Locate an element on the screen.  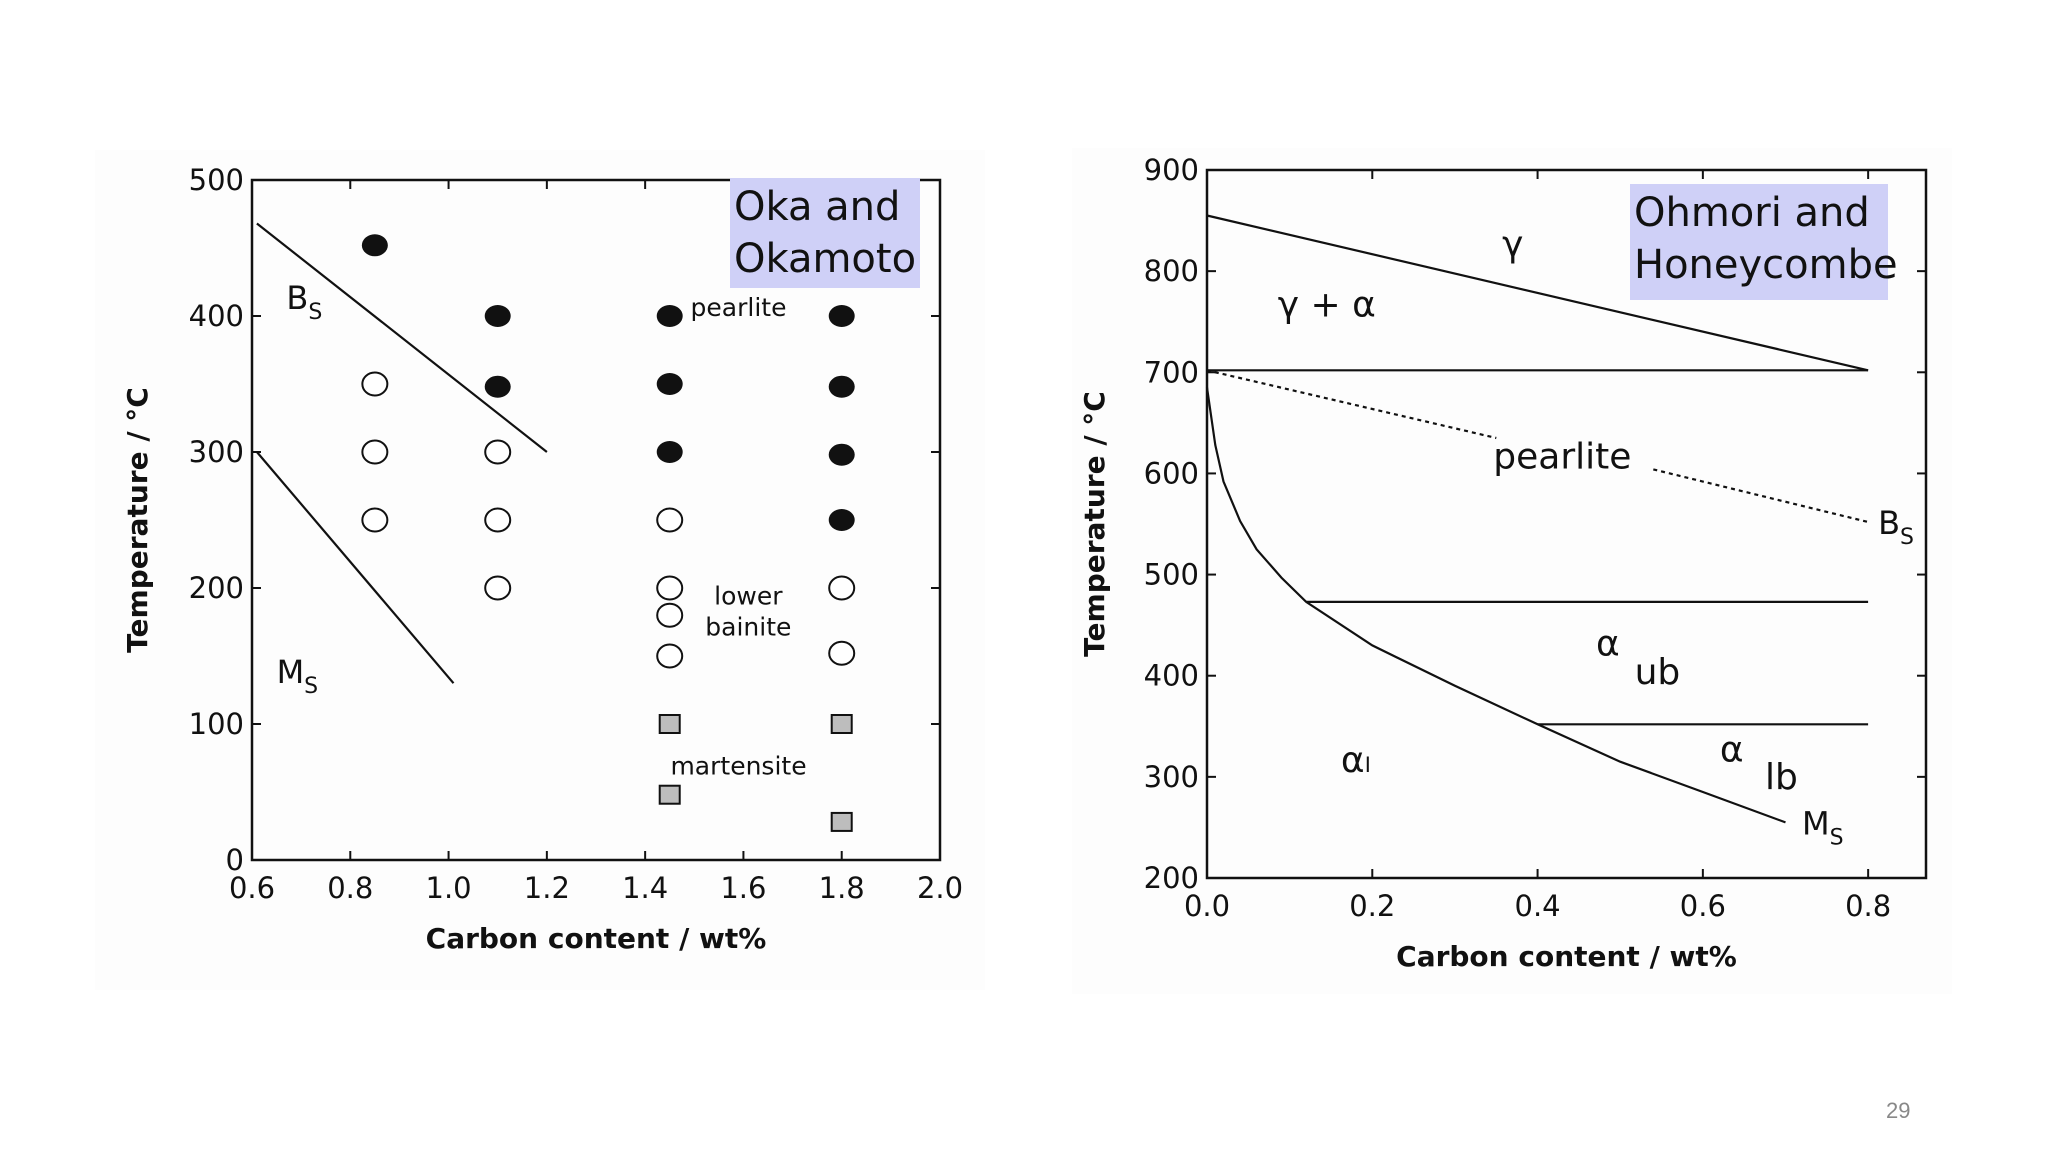
source-label-line: Oka and is located at coordinates (817, 207).